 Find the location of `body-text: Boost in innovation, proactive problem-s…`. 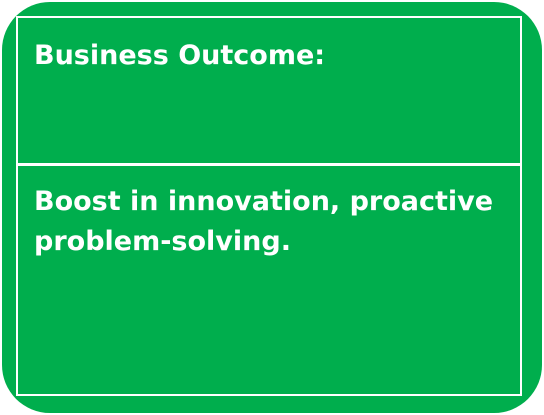

body-text: Boost in innovation, proactive problem-s… is located at coordinates (264, 221).